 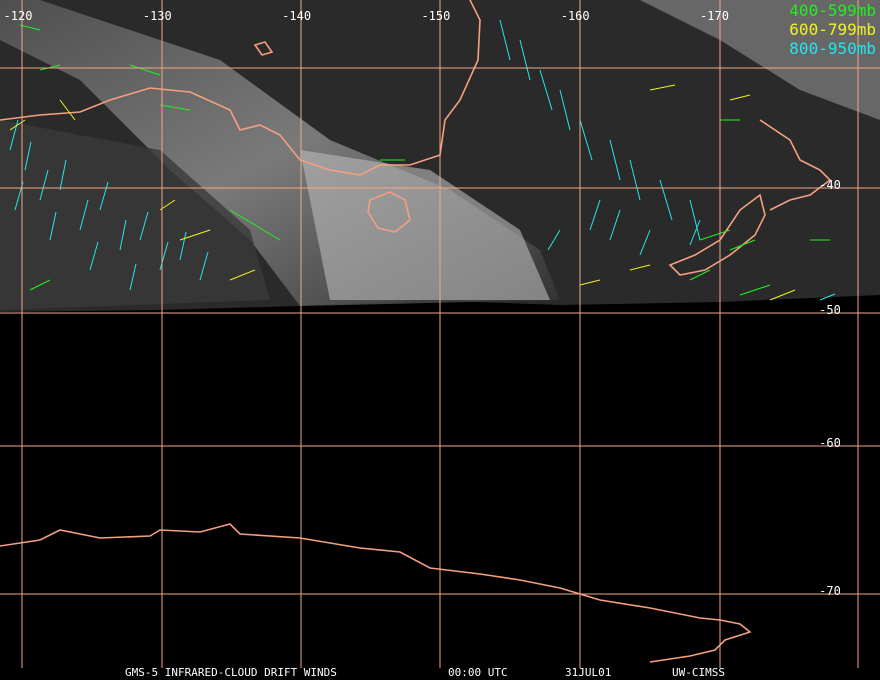 What do you see at coordinates (588, 672) in the screenshot?
I see `footer-text: 31JUL01` at bounding box center [588, 672].